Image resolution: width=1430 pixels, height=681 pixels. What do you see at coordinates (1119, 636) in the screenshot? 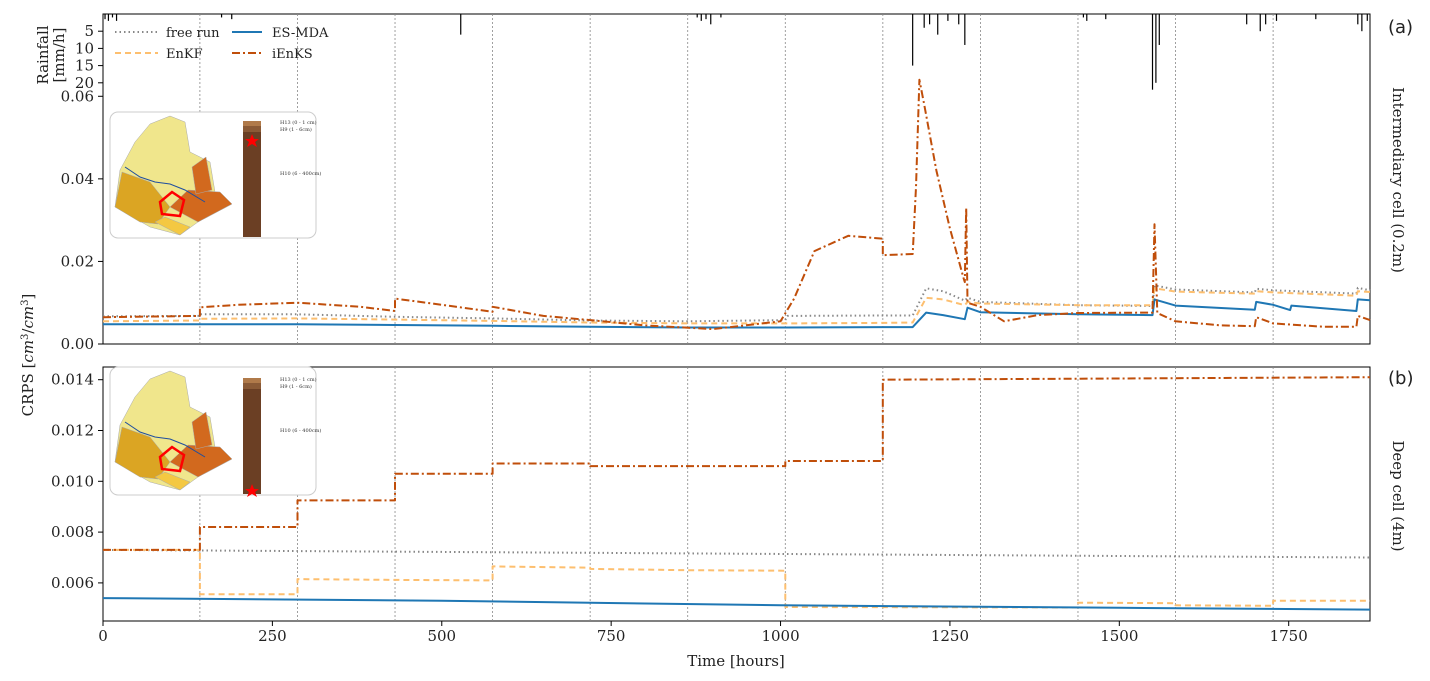
I see `x-tick-label: 1500` at bounding box center [1119, 636].